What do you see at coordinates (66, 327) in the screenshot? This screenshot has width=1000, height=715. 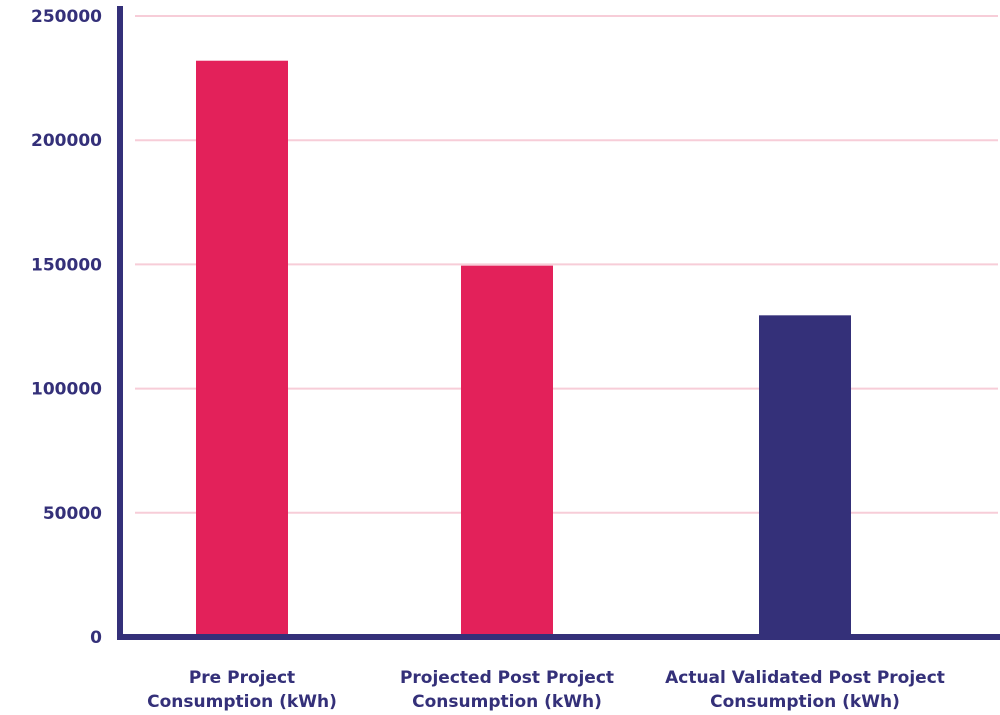 I see `y-tick-labels: 0 50000 100000 150000 200000 250000` at bounding box center [66, 327].